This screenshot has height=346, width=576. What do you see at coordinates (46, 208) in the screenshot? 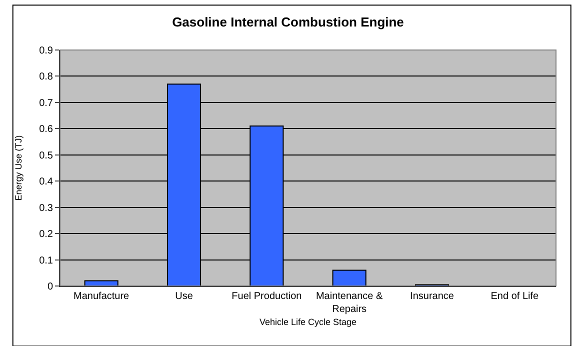
I see `y-tick-label: 0.3` at bounding box center [46, 208].